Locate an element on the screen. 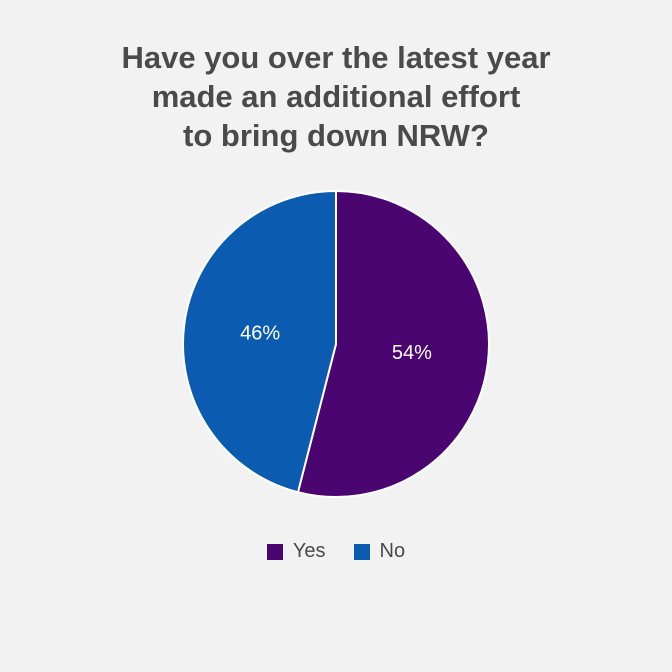 This screenshot has width=672, height=672. chart-title-line-2: made an additional effort is located at coordinates (336, 96).